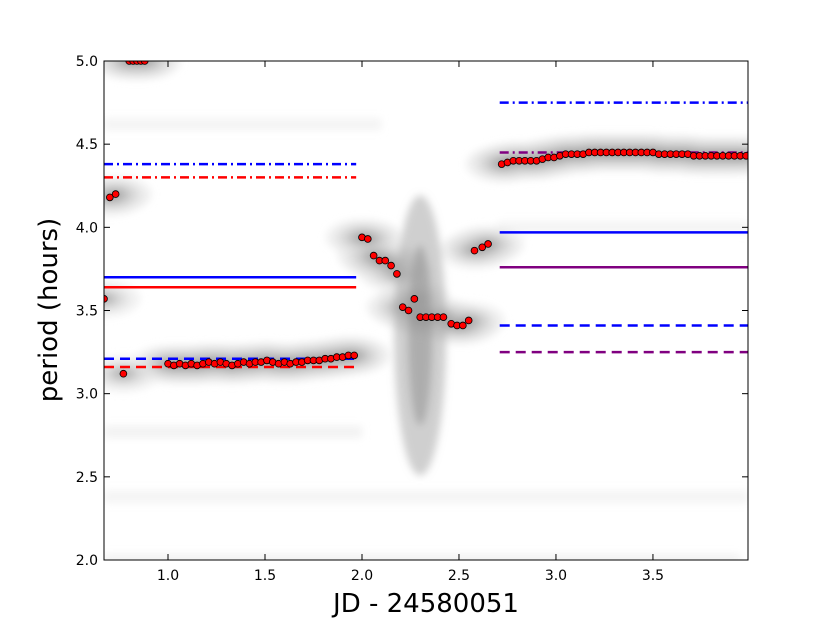  Describe the element at coordinates (556, 576) in the screenshot. I see `x-tick-label: 3.0` at that location.